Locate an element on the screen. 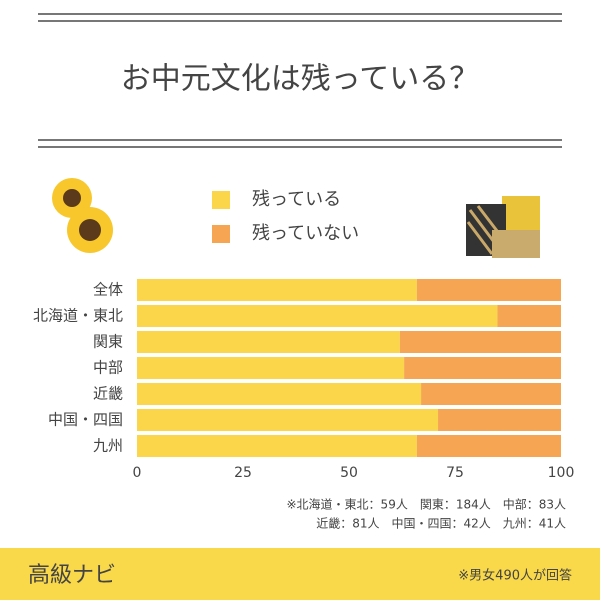 The width and height of the screenshot is (600, 604). y-tick-label: 関東 is located at coordinates (108, 342).